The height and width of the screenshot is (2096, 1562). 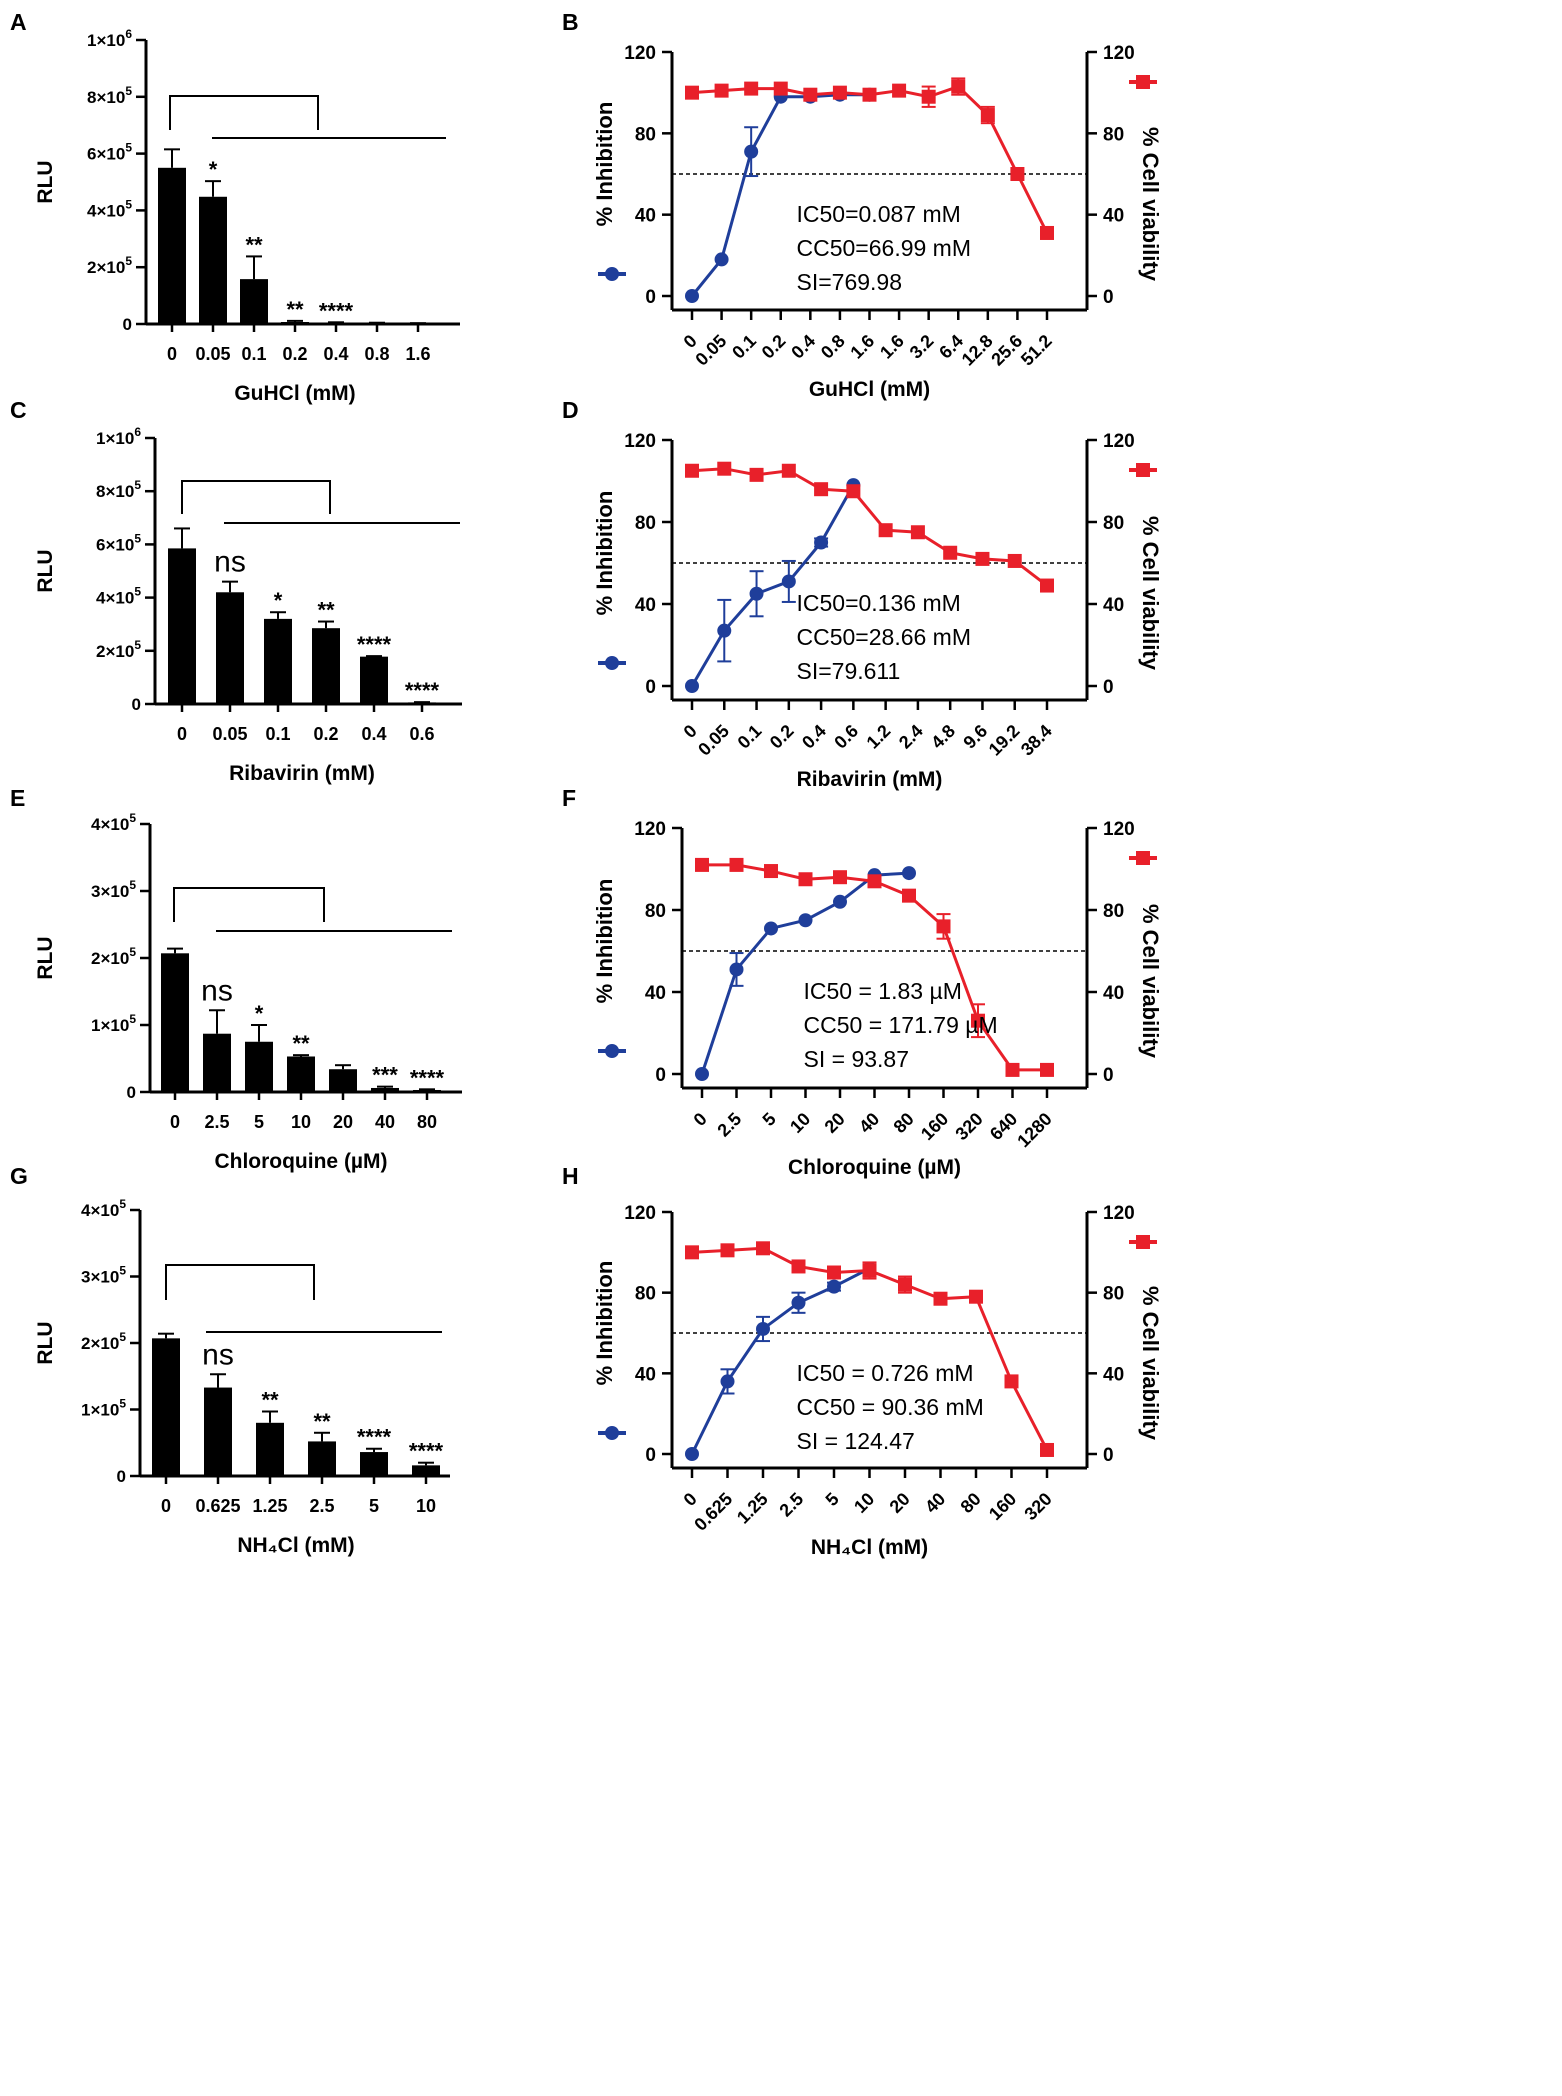 What do you see at coordinates (835, 1123) in the screenshot?
I see `x-tick-label: 20` at bounding box center [835, 1123].